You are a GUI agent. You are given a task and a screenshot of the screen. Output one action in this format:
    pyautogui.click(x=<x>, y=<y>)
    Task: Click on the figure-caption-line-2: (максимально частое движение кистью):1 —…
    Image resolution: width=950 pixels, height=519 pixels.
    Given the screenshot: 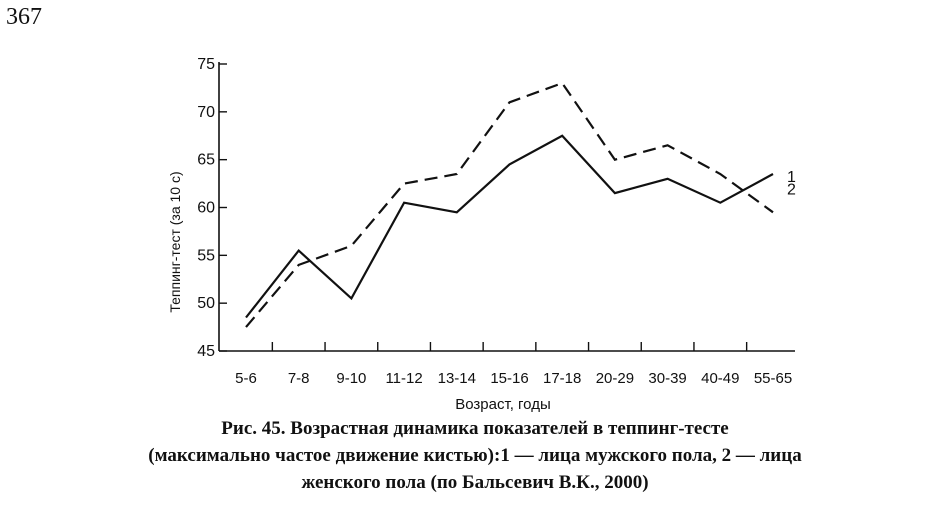 What is the action you would take?
    pyautogui.click(x=475, y=455)
    